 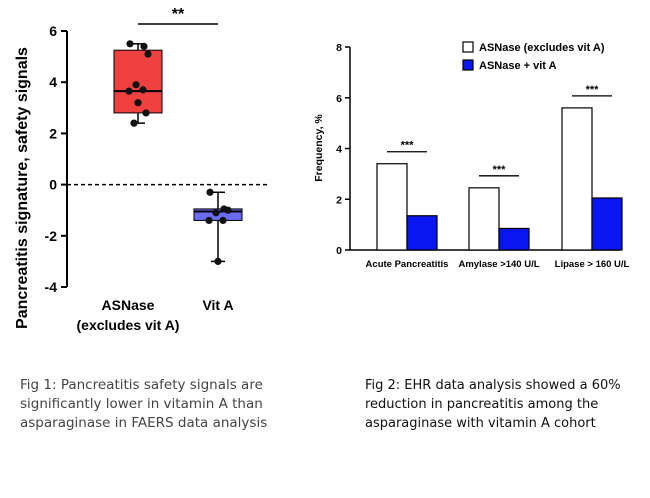 I want to click on x-category-label: Vit A, so click(x=217, y=305).